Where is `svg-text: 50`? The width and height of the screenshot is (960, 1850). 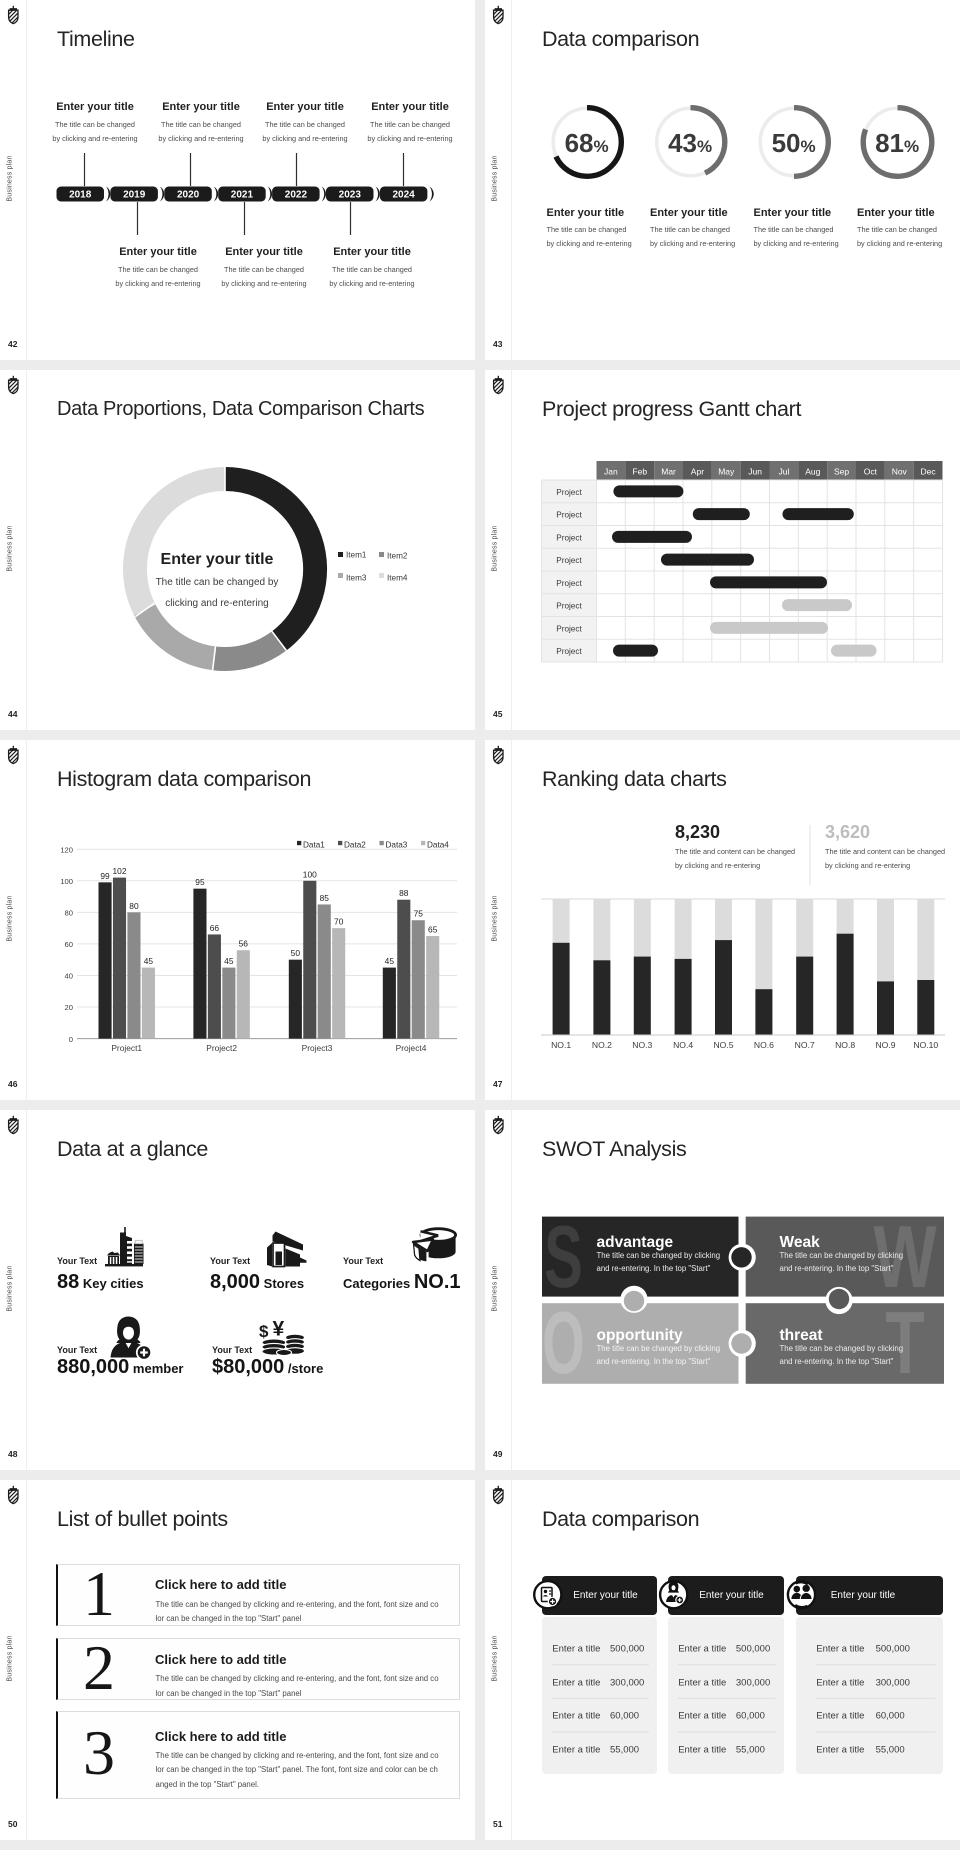 svg-text: 50 is located at coordinates (296, 953).